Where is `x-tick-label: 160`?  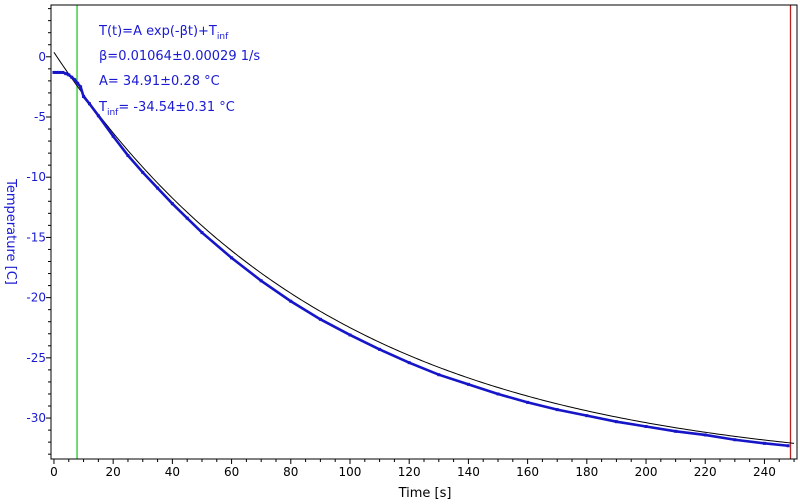
x-tick-label: 160 is located at coordinates (527, 472).